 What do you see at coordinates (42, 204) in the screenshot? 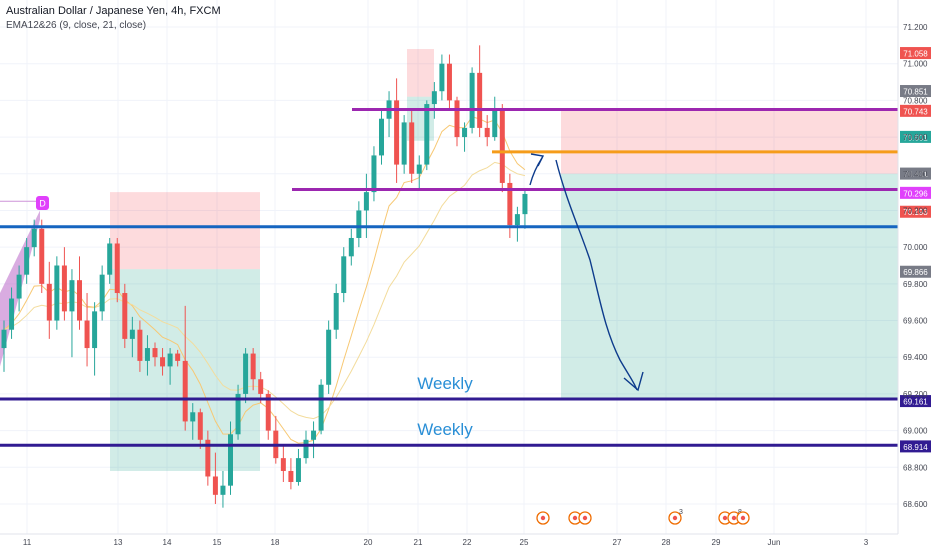
I see `pattern-label: D` at bounding box center [42, 204].